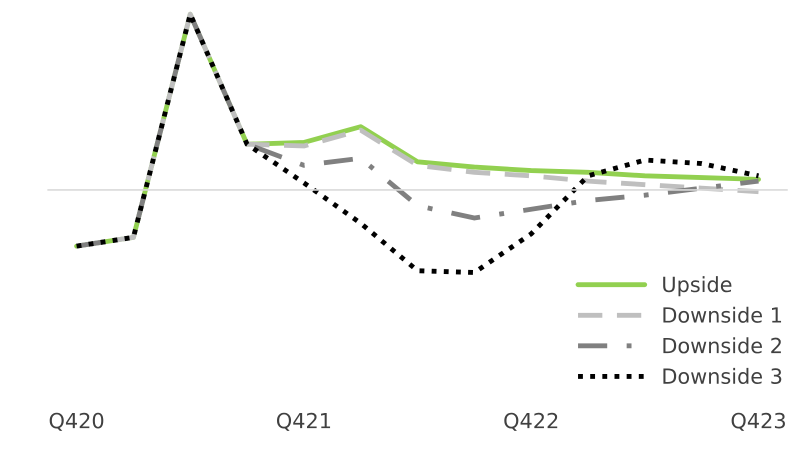  I want to click on x-tick-label: Q421, so click(303, 421).